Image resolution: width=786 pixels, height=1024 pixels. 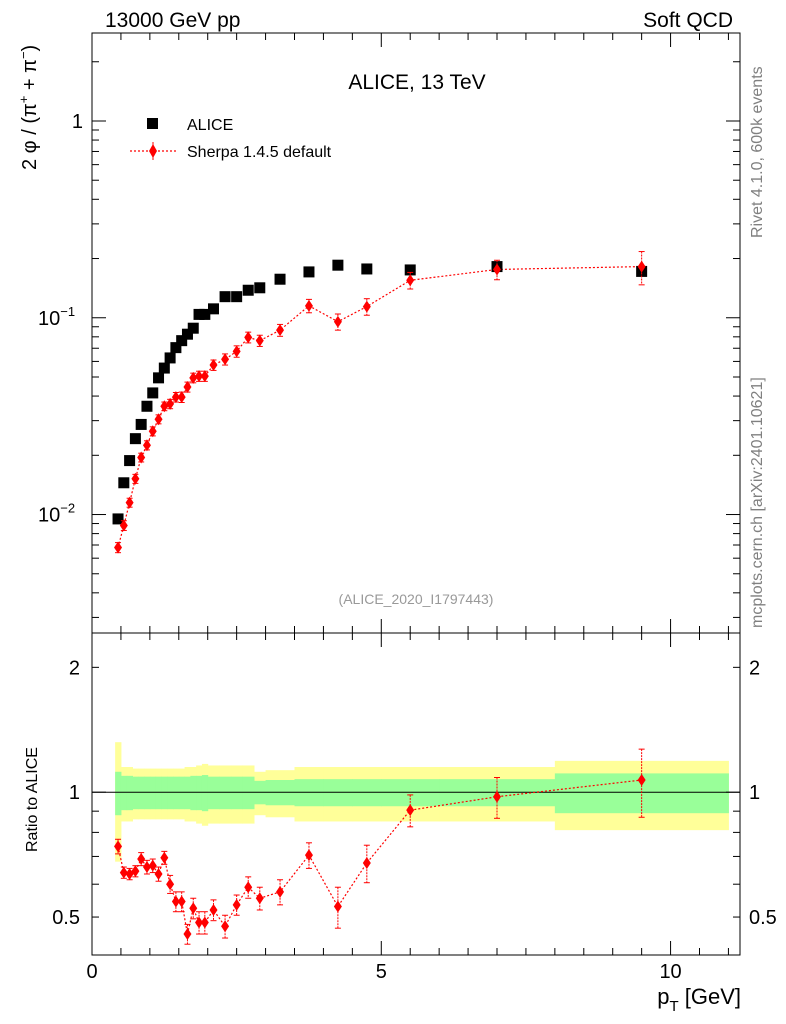 What do you see at coordinates (60, 319) in the screenshot?
I see `main-tick-labels: 10−2 10−1 1` at bounding box center [60, 319].